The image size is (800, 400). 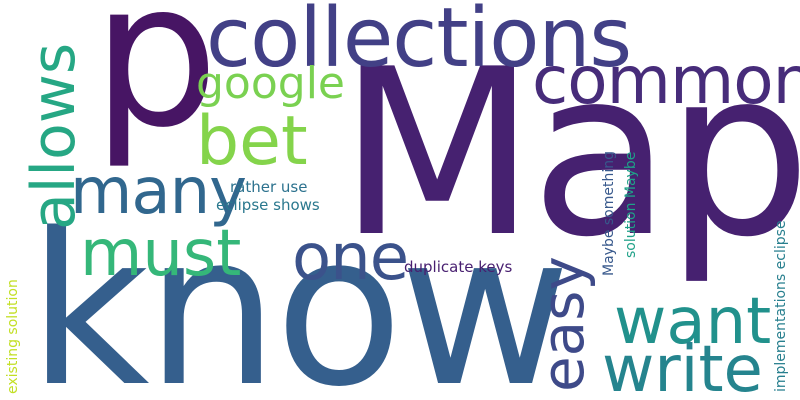 What do you see at coordinates (155, 86) in the screenshot?
I see `word-p: p` at bounding box center [155, 86].